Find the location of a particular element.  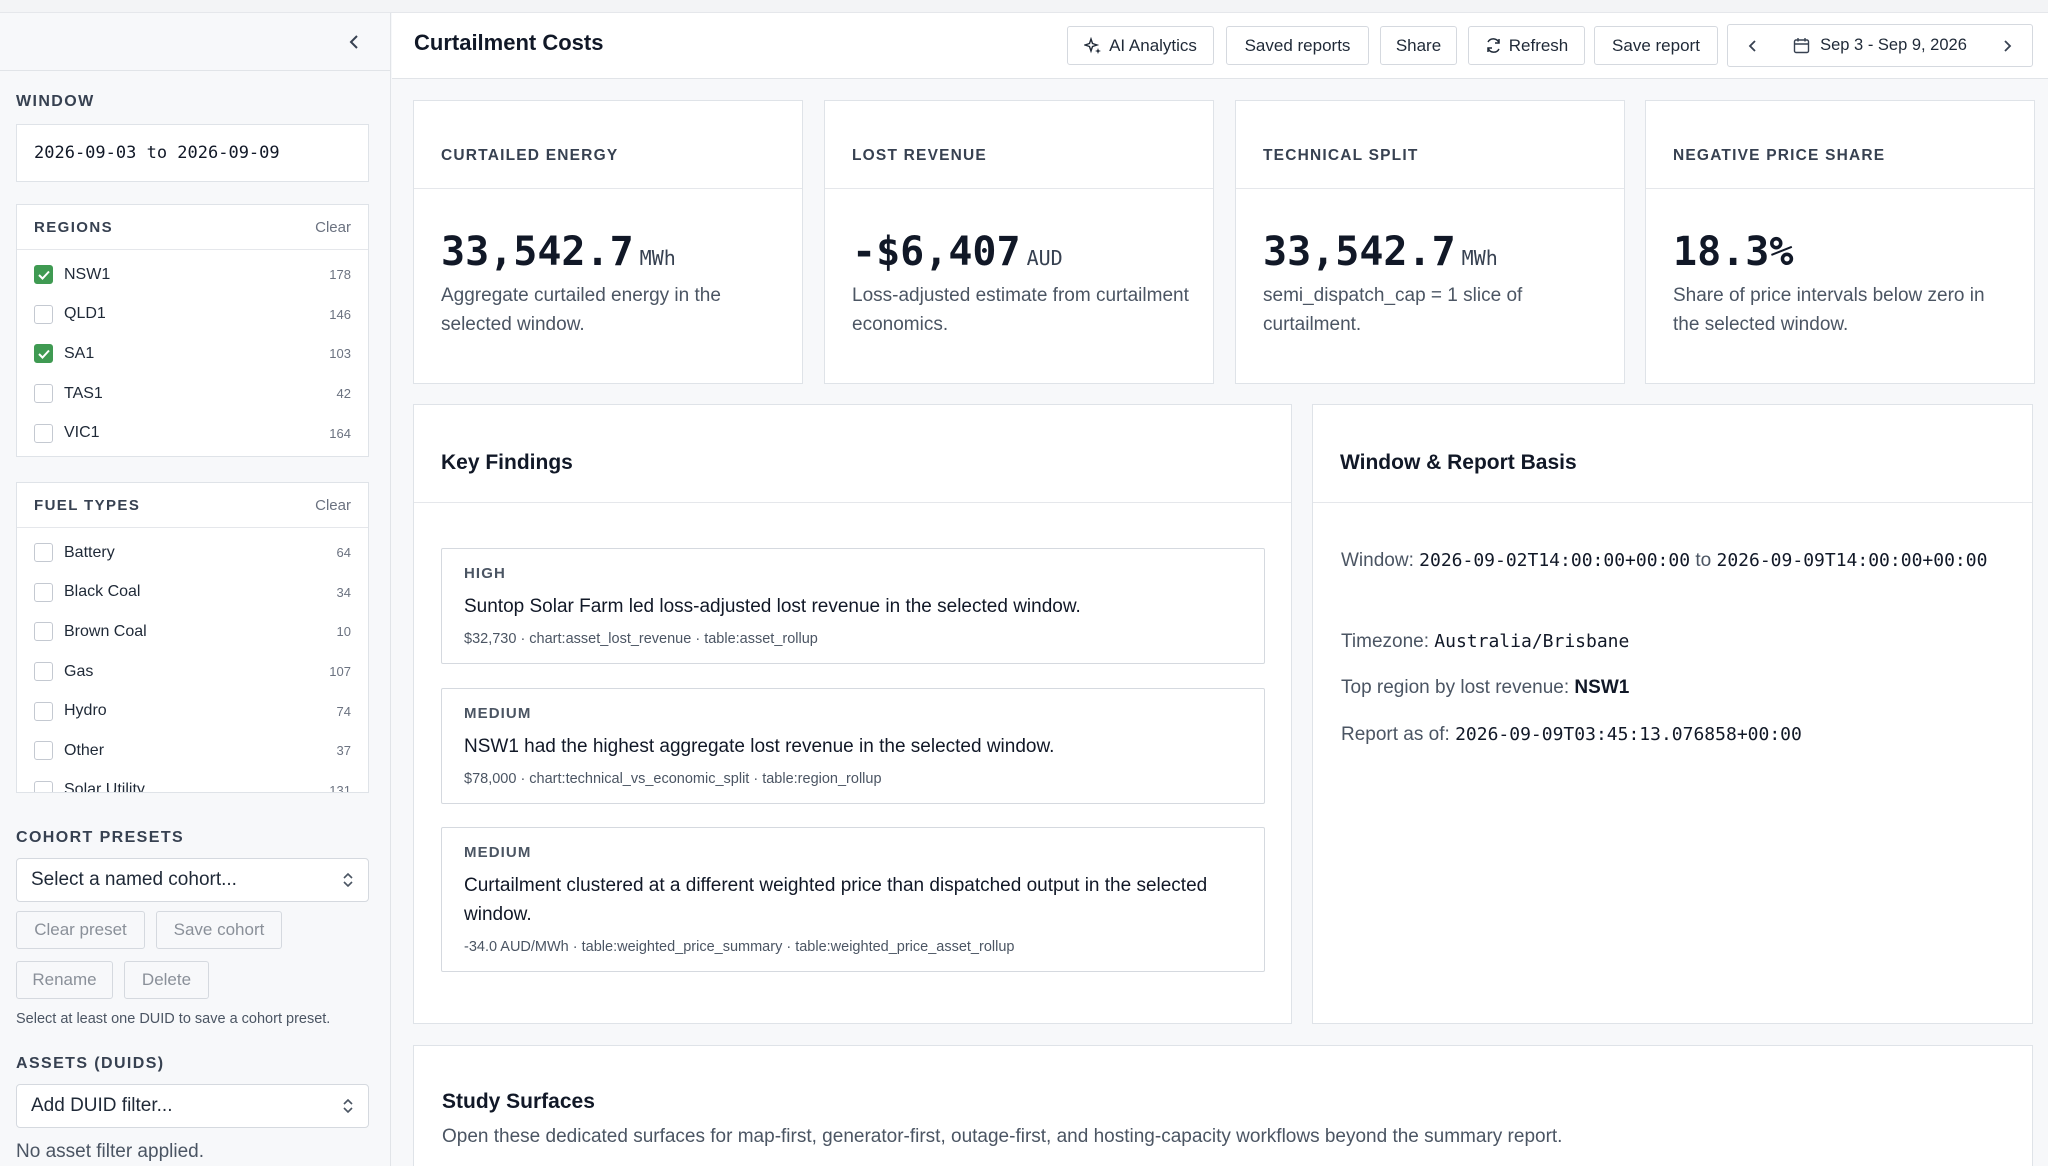

region-item-sa1: SA1 103 is located at coordinates (192, 354).